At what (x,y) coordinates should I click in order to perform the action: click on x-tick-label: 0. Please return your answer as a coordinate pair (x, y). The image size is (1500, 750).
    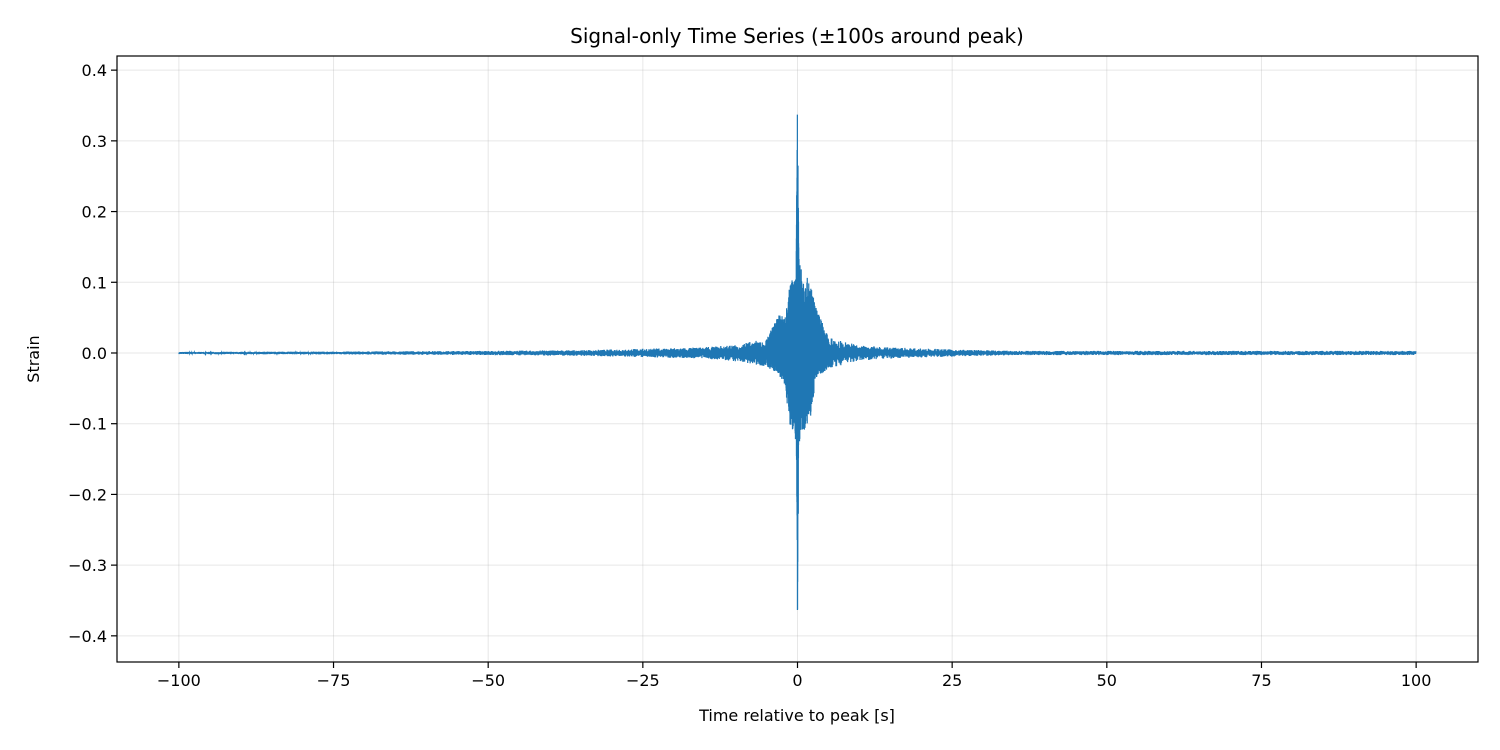
    Looking at the image, I should click on (797, 680).